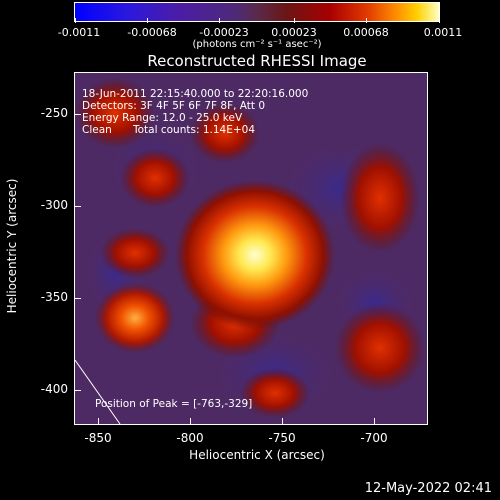 This screenshot has height=500, width=500. Describe the element at coordinates (54, 113) in the screenshot. I see `y-tick-label: -250` at that location.